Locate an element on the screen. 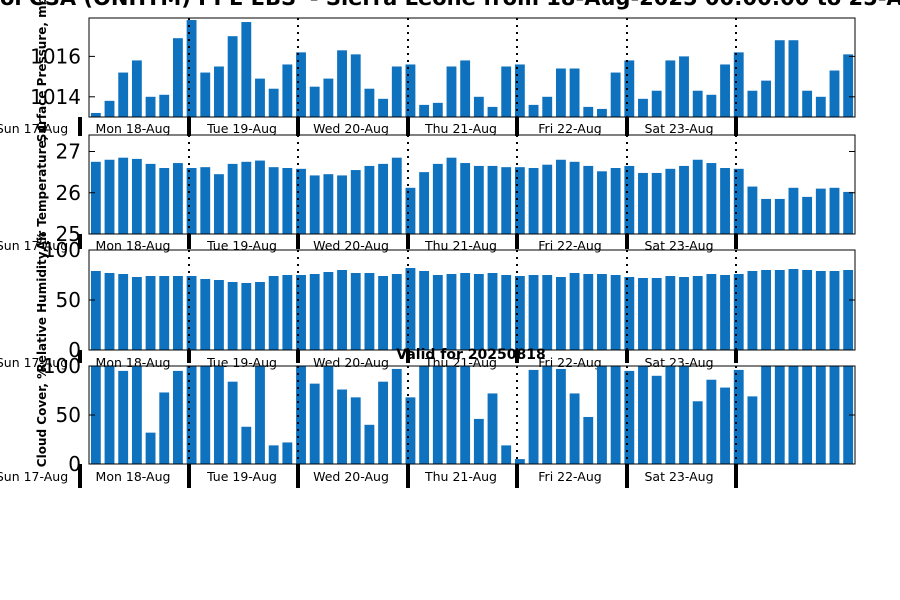  y-axis-label: Cloud Cover, % is located at coordinates (42, 417).